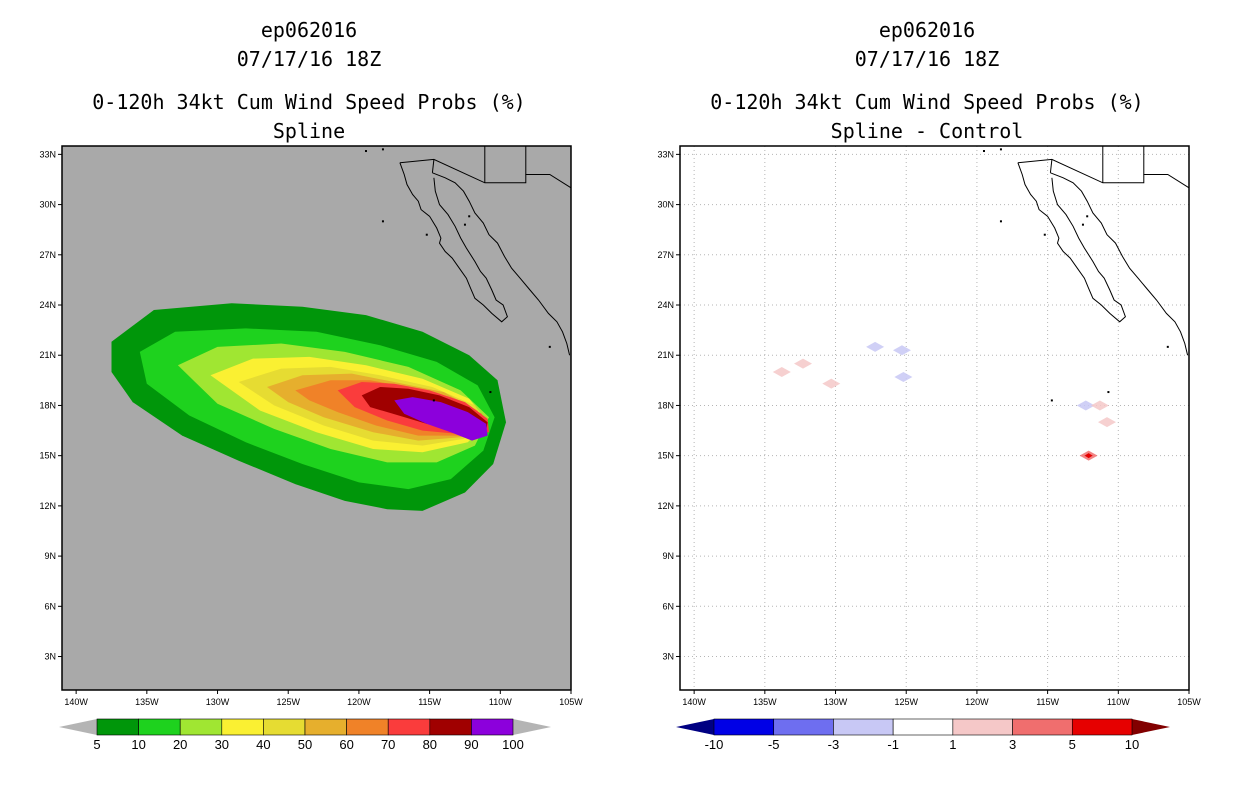 The height and width of the screenshot is (800, 1236). What do you see at coordinates (222, 744) in the screenshot?
I see `colorbar-label: 30` at bounding box center [222, 744].